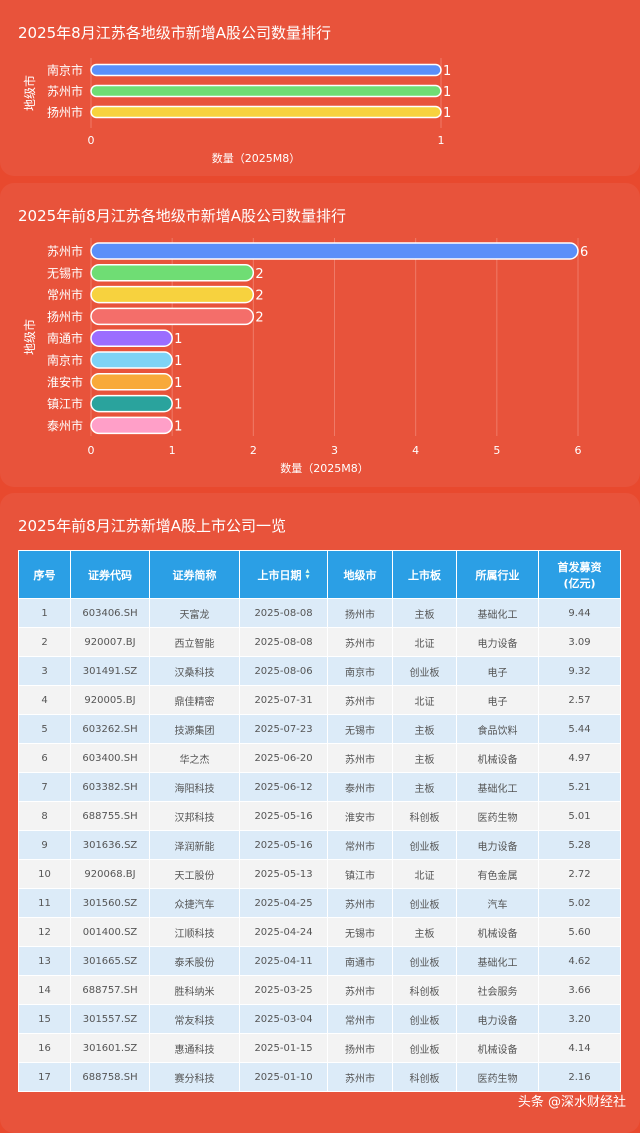 Image resolution: width=640 pixels, height=1133 pixels. I want to click on table-cell: 淮安市, so click(360, 816).